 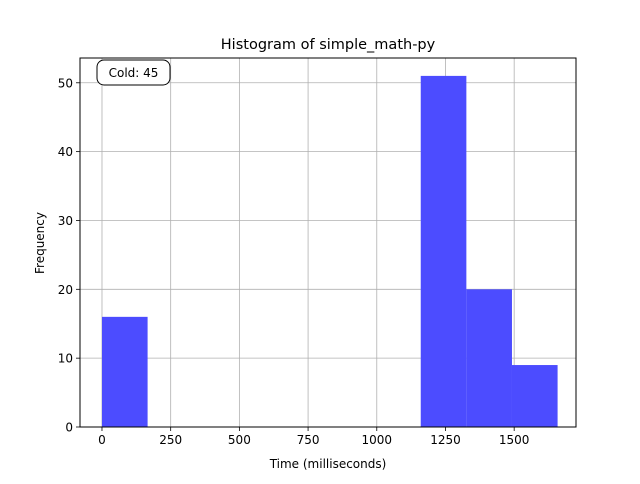 What do you see at coordinates (65, 152) in the screenshot?
I see `y-tick-label: 40` at bounding box center [65, 152].